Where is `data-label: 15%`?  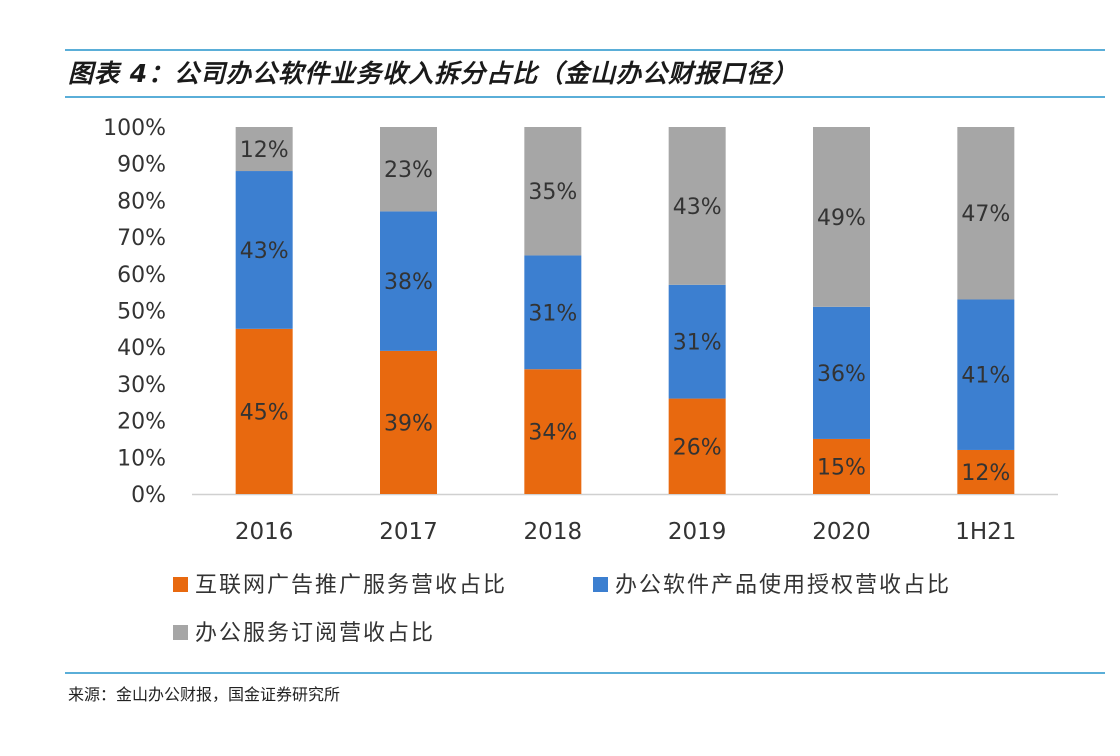
data-label: 15% is located at coordinates (841, 467).